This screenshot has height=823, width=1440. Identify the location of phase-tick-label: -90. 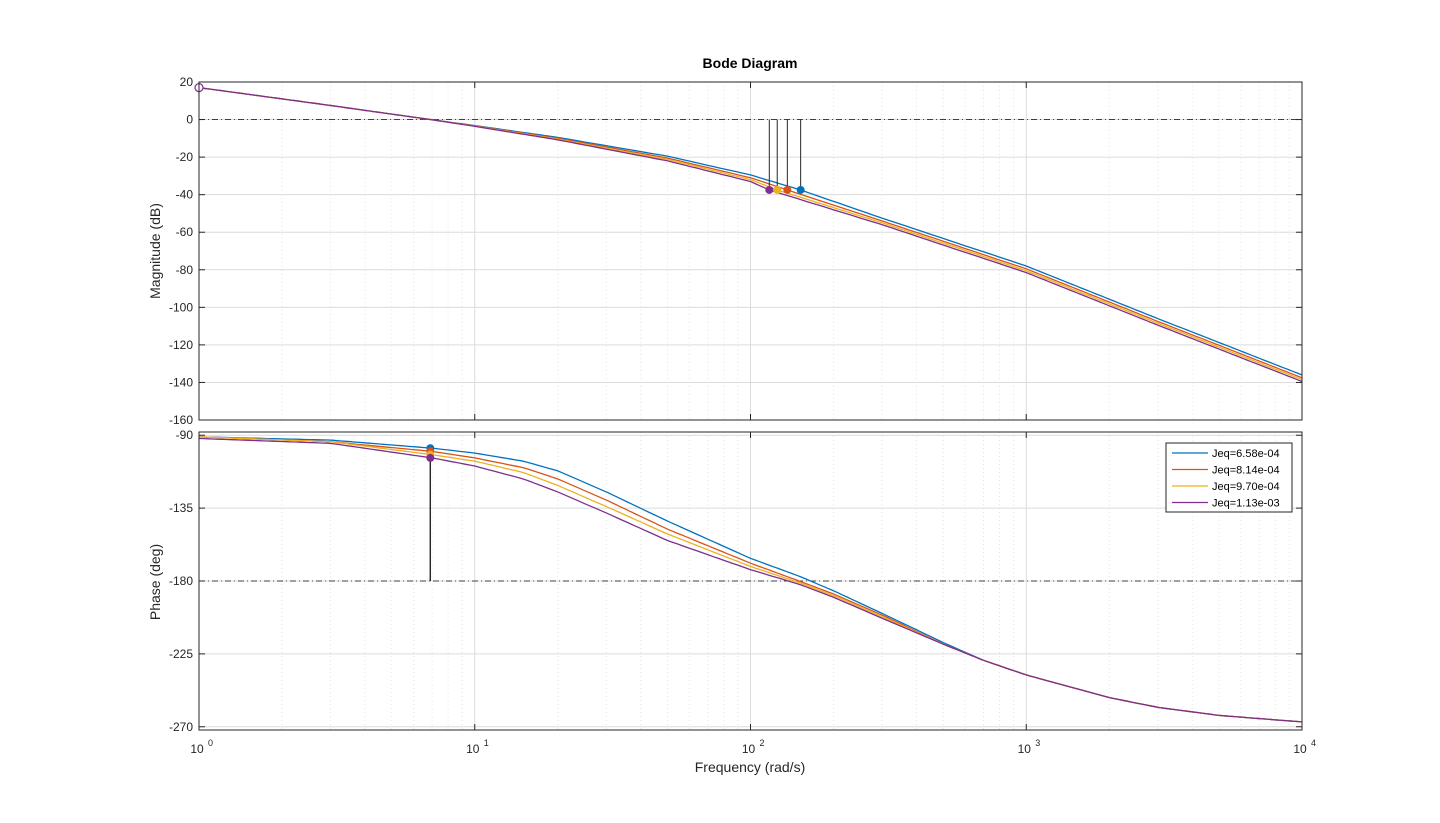
(185, 435).